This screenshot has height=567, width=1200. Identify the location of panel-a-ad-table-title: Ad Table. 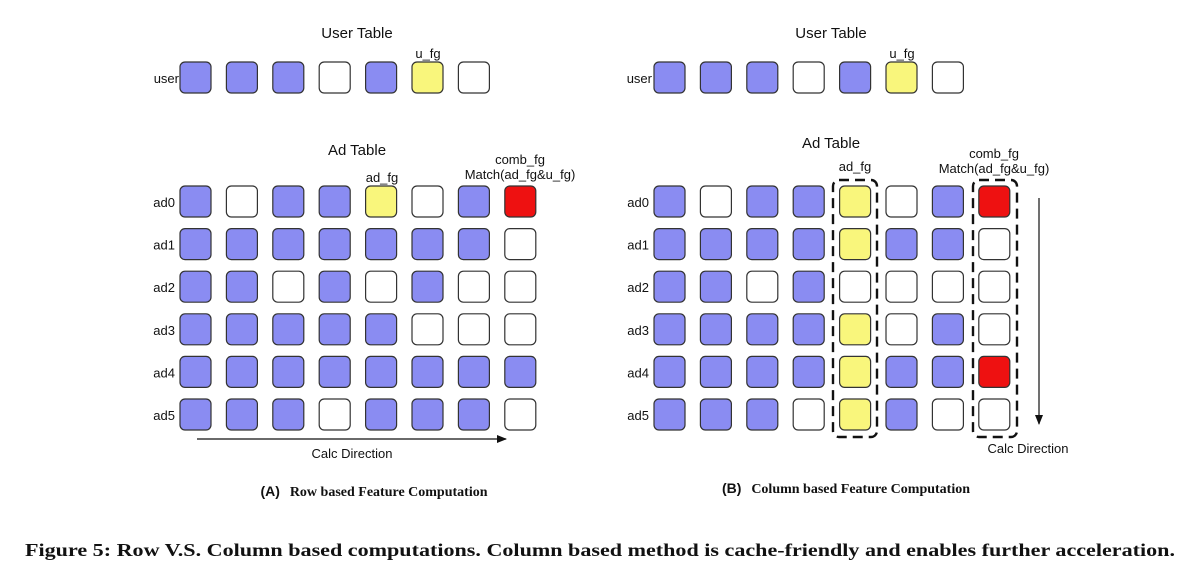
(357, 150).